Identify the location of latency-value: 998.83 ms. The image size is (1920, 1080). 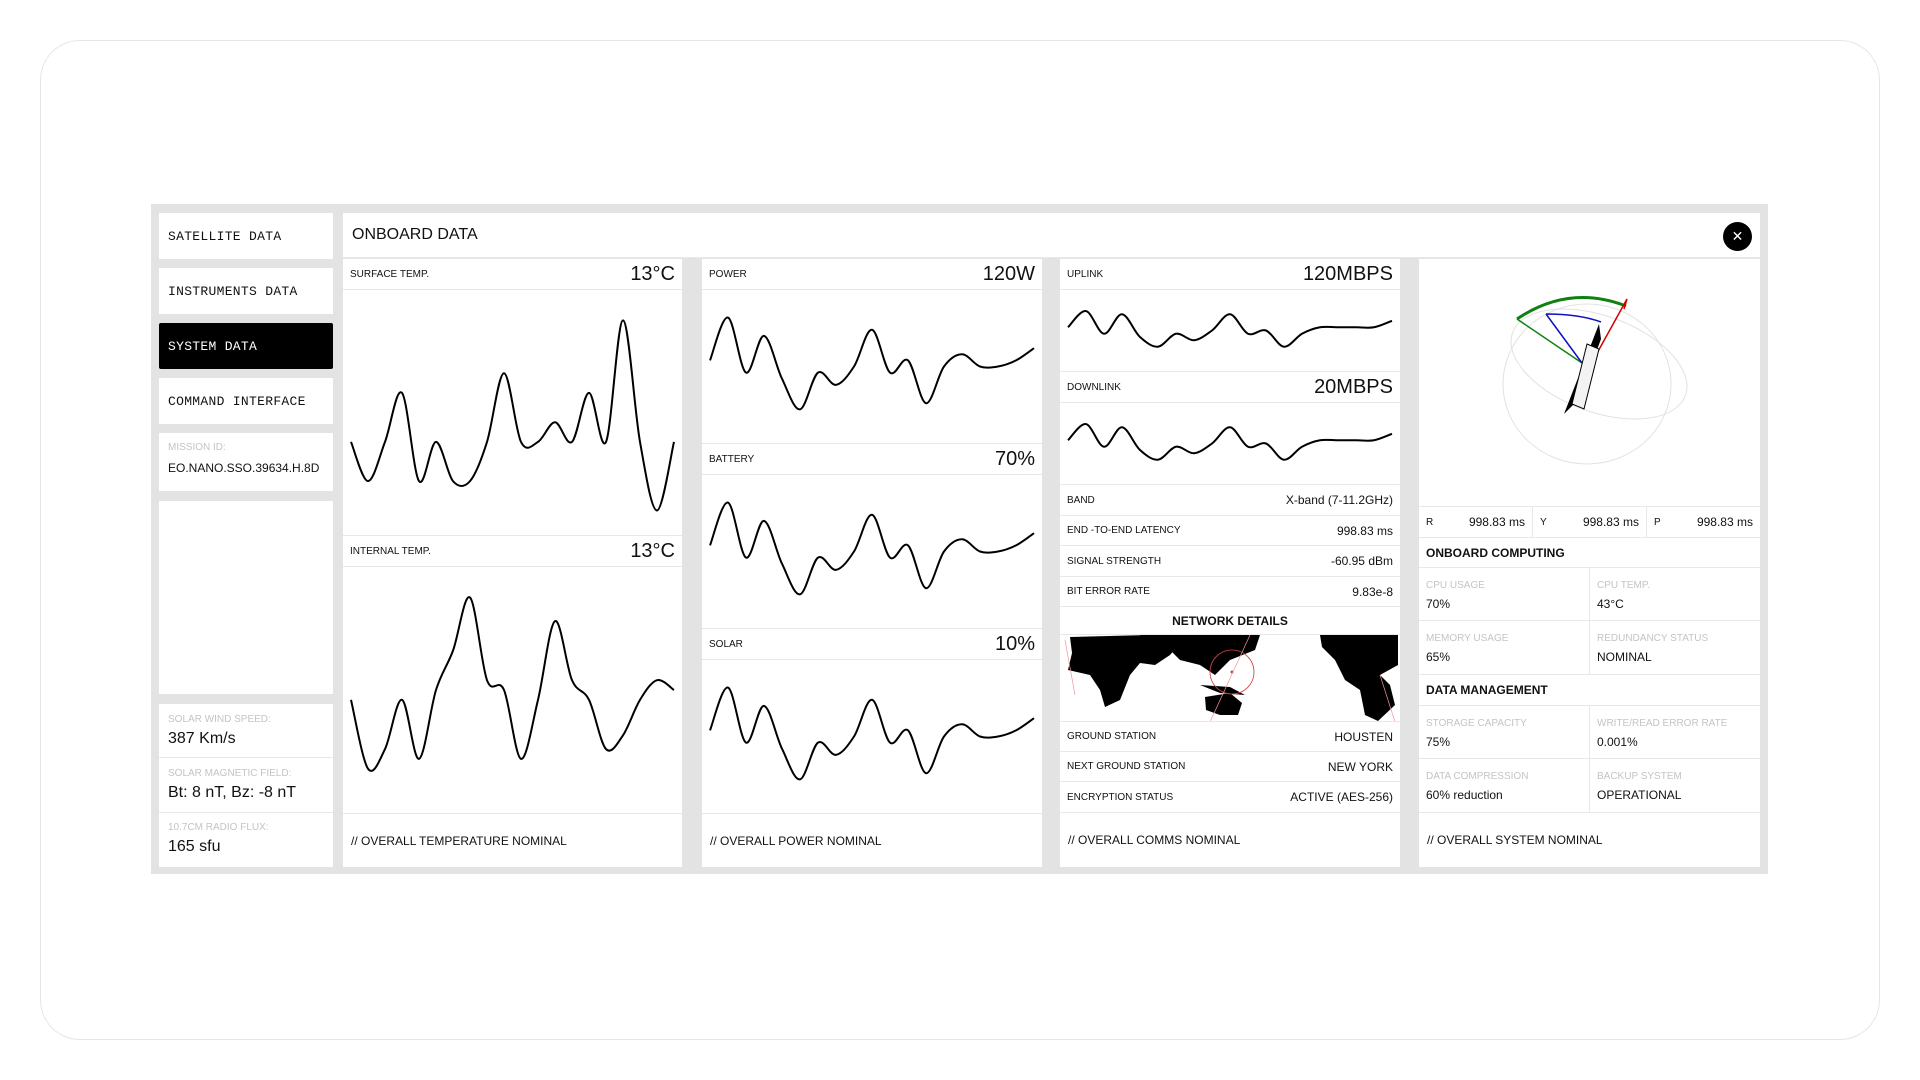
(1364, 530).